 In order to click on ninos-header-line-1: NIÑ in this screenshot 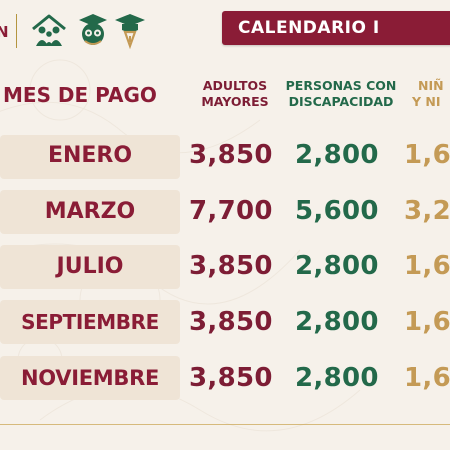, I will do `click(431, 85)`.